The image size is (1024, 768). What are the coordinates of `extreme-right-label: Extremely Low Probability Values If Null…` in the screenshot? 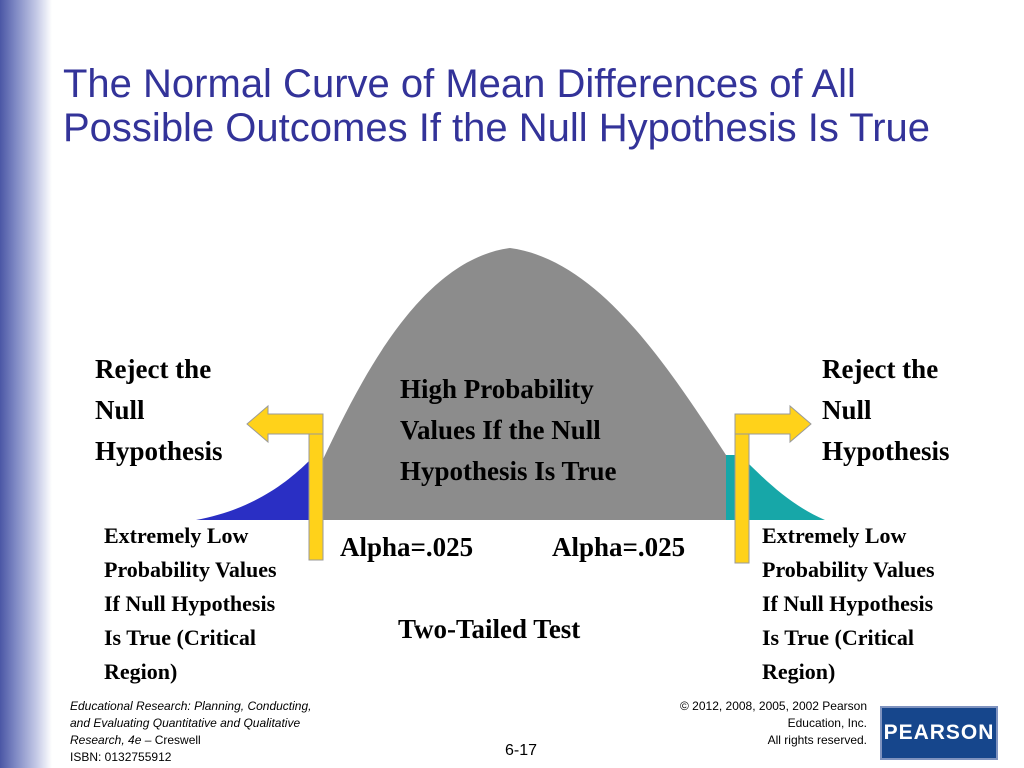 It's located at (877, 604).